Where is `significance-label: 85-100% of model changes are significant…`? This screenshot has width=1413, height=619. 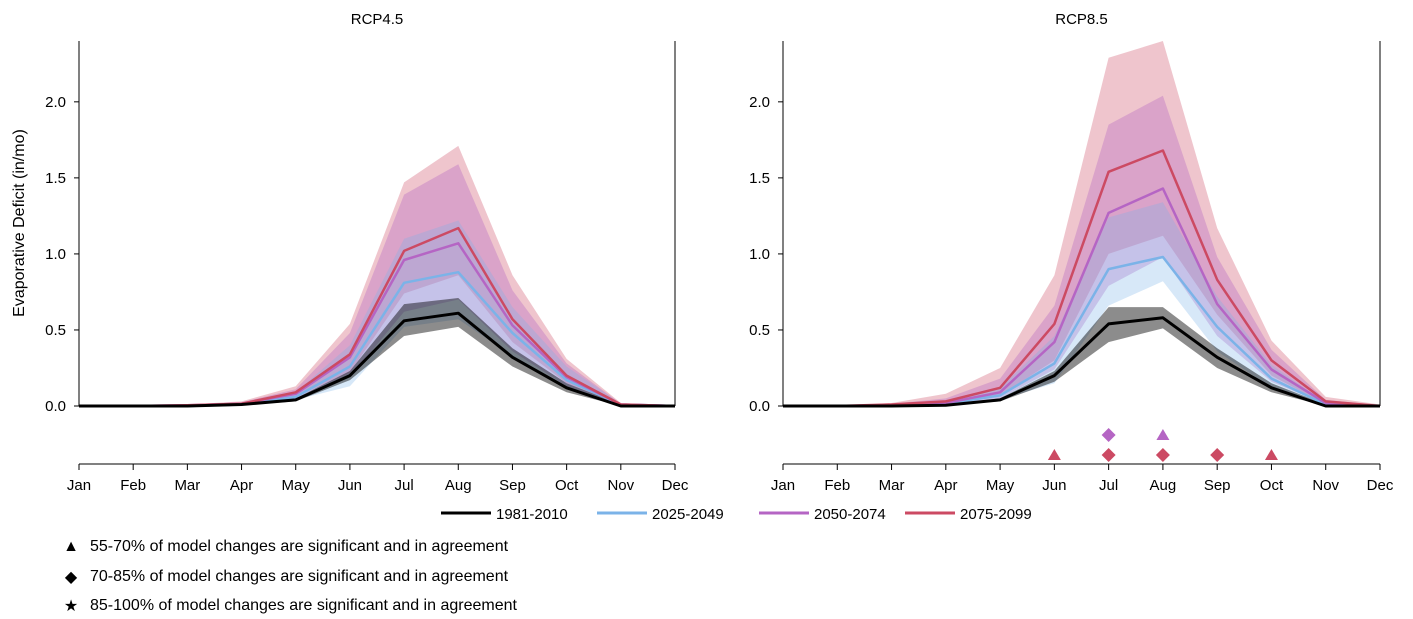
significance-label: 85-100% of model changes are significant… is located at coordinates (303, 605).